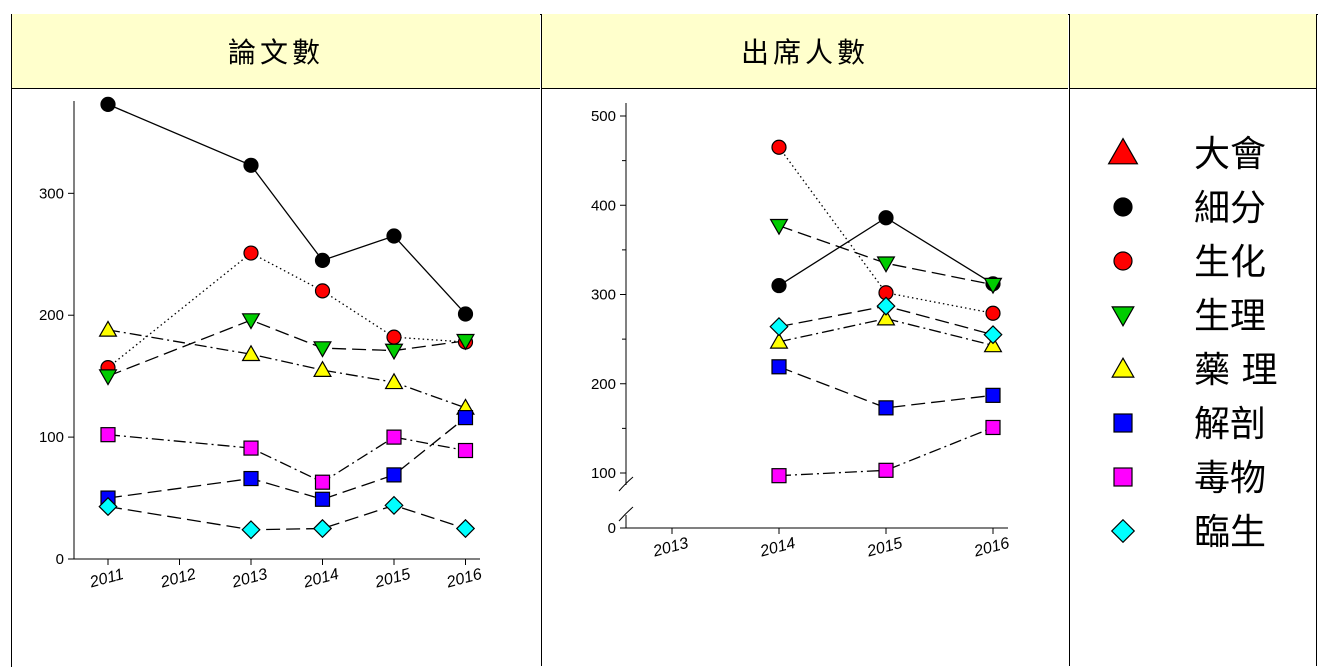 The height and width of the screenshot is (667, 1322). I want to click on y-tick-label: 200, so click(51, 315).